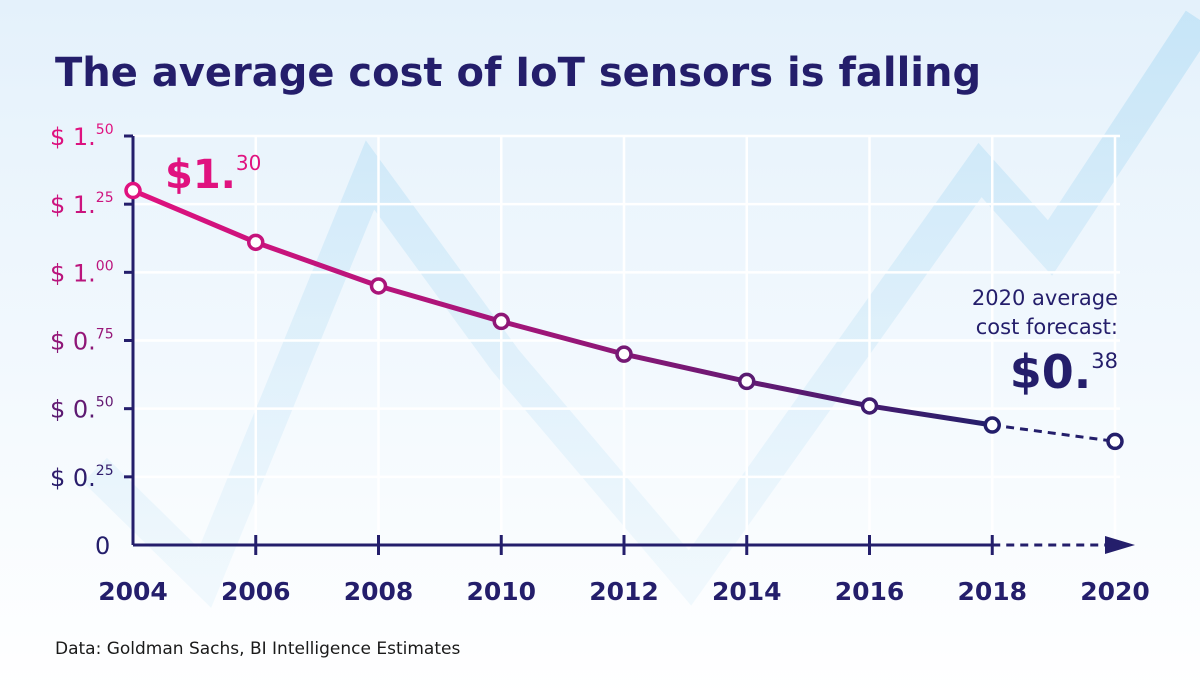  I want to click on start-value-callout: $1.30, so click(213, 174).